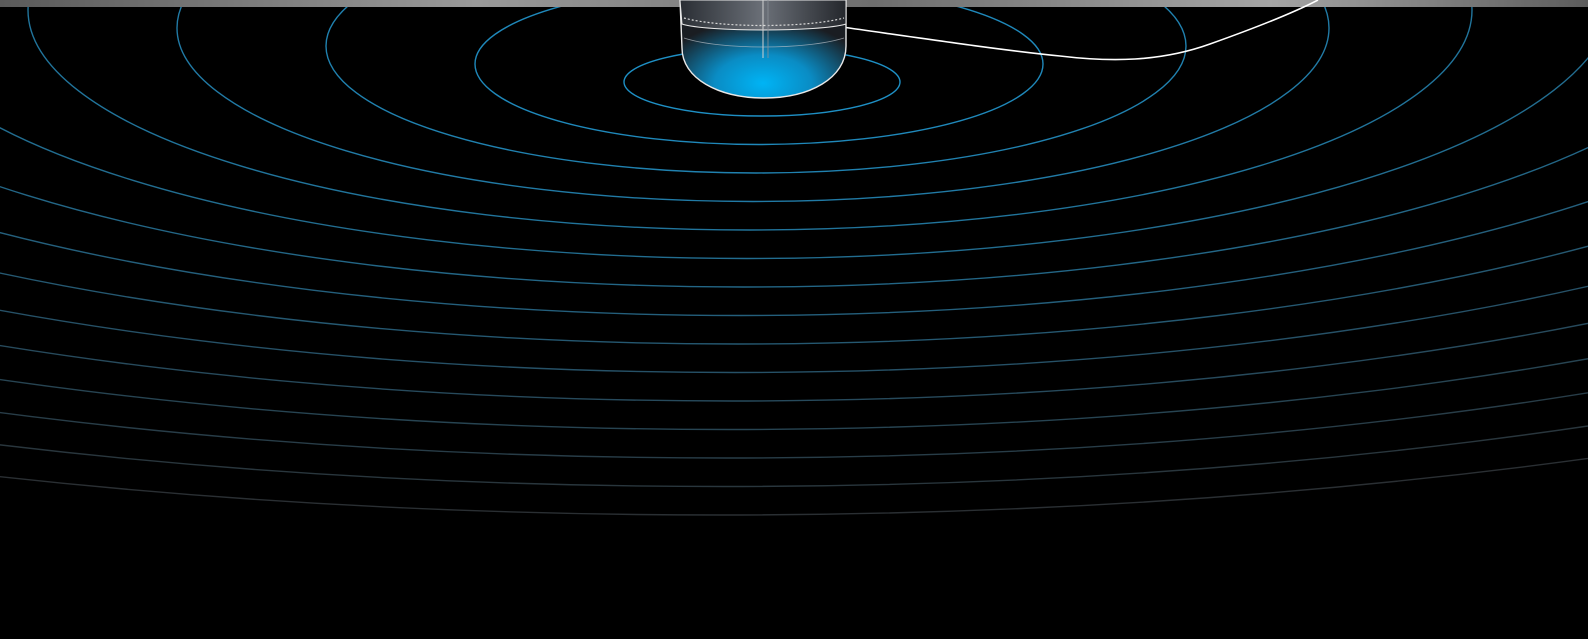 Image resolution: width=1588 pixels, height=639 pixels. What do you see at coordinates (763, 49) in the screenshot?
I see `transducer-icon` at bounding box center [763, 49].